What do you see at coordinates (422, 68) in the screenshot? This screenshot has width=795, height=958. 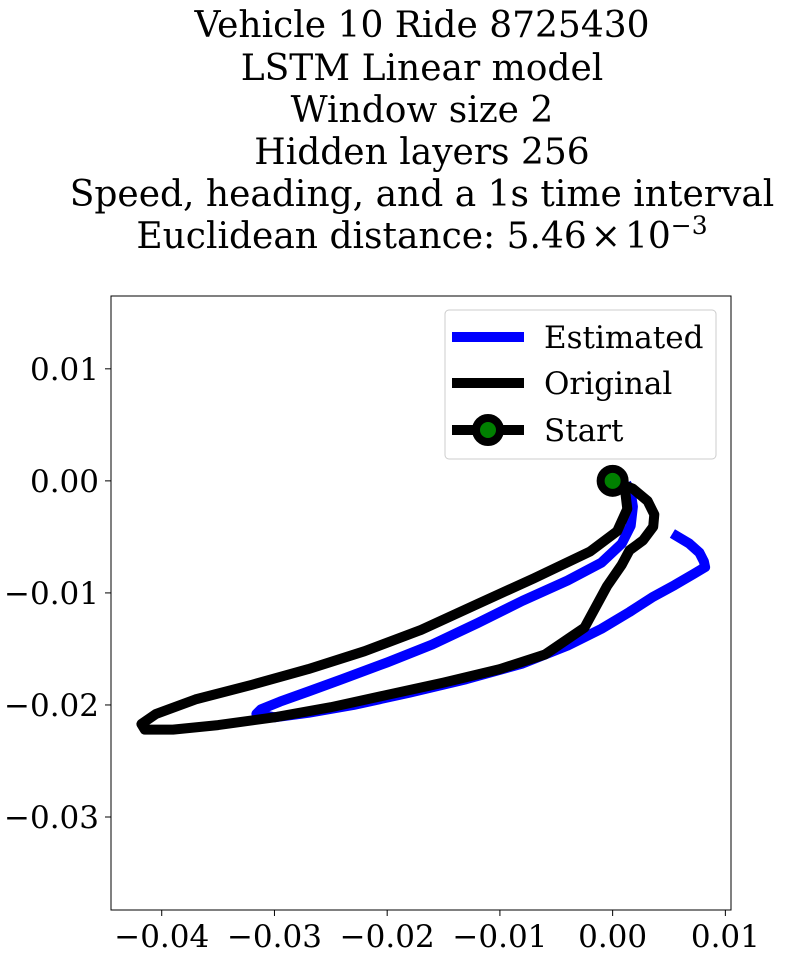 I see `title-line: LSTM Linear model` at bounding box center [422, 68].